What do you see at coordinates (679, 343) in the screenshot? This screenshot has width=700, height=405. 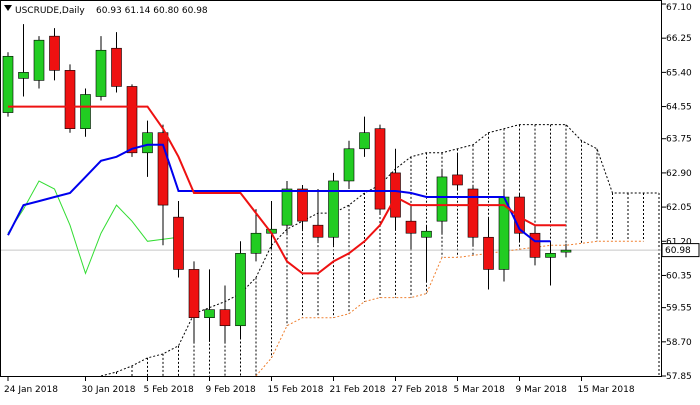 I see `y-tick-label: 58.70` at bounding box center [679, 343].